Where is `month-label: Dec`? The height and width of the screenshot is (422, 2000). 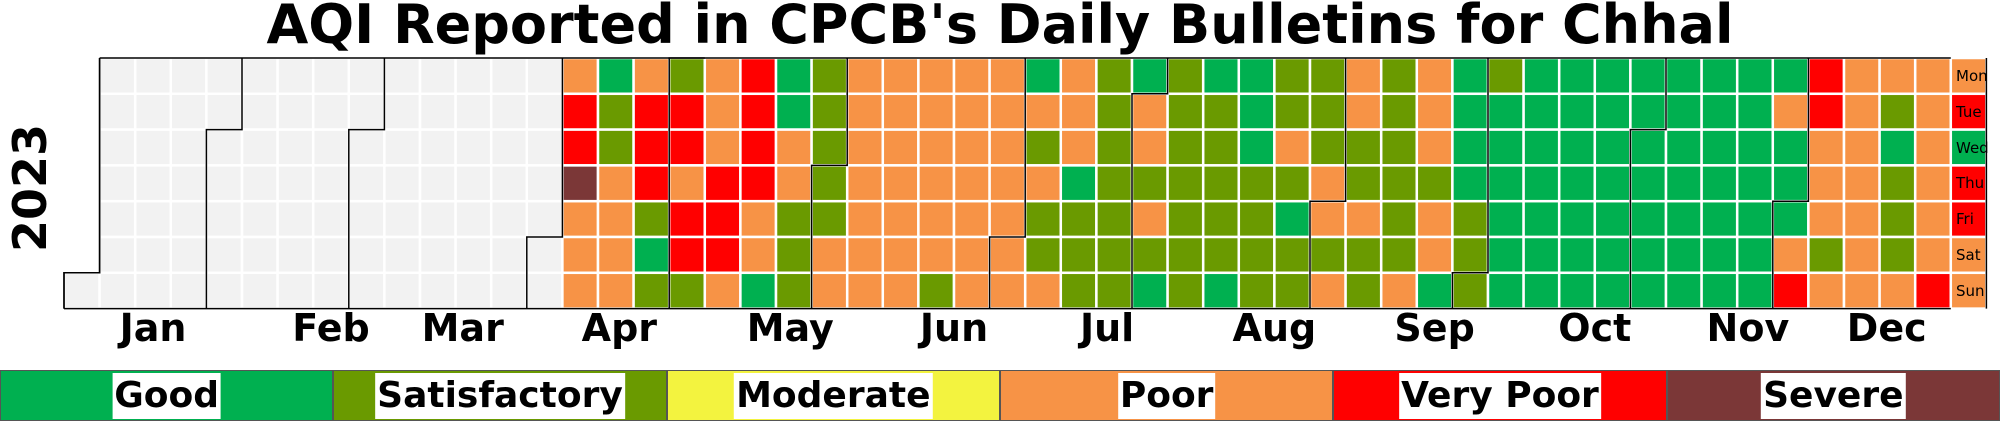
month-label: Dec is located at coordinates (1886, 328).